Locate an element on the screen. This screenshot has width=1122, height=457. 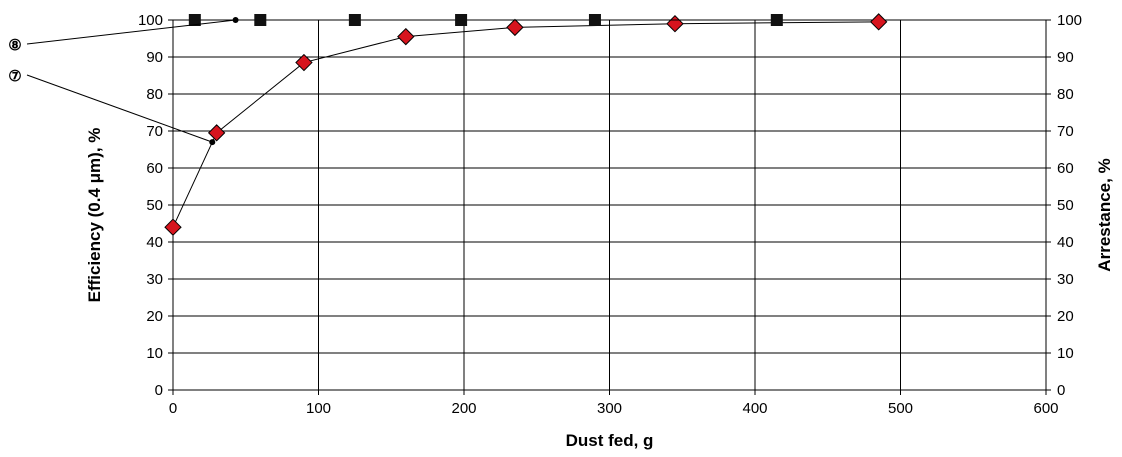
right-y-tick-label: 90 is located at coordinates (1065, 57).